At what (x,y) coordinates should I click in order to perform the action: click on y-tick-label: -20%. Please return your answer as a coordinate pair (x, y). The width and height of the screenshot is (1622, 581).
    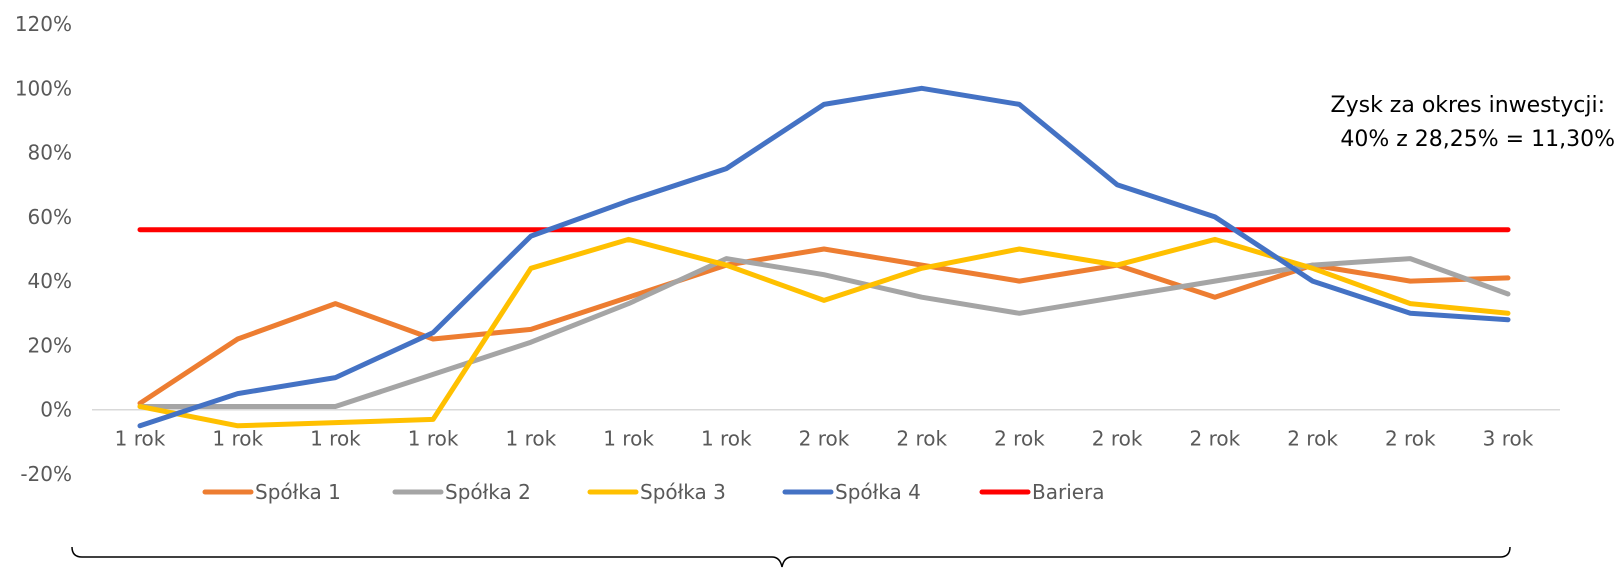
    Looking at the image, I should click on (46, 474).